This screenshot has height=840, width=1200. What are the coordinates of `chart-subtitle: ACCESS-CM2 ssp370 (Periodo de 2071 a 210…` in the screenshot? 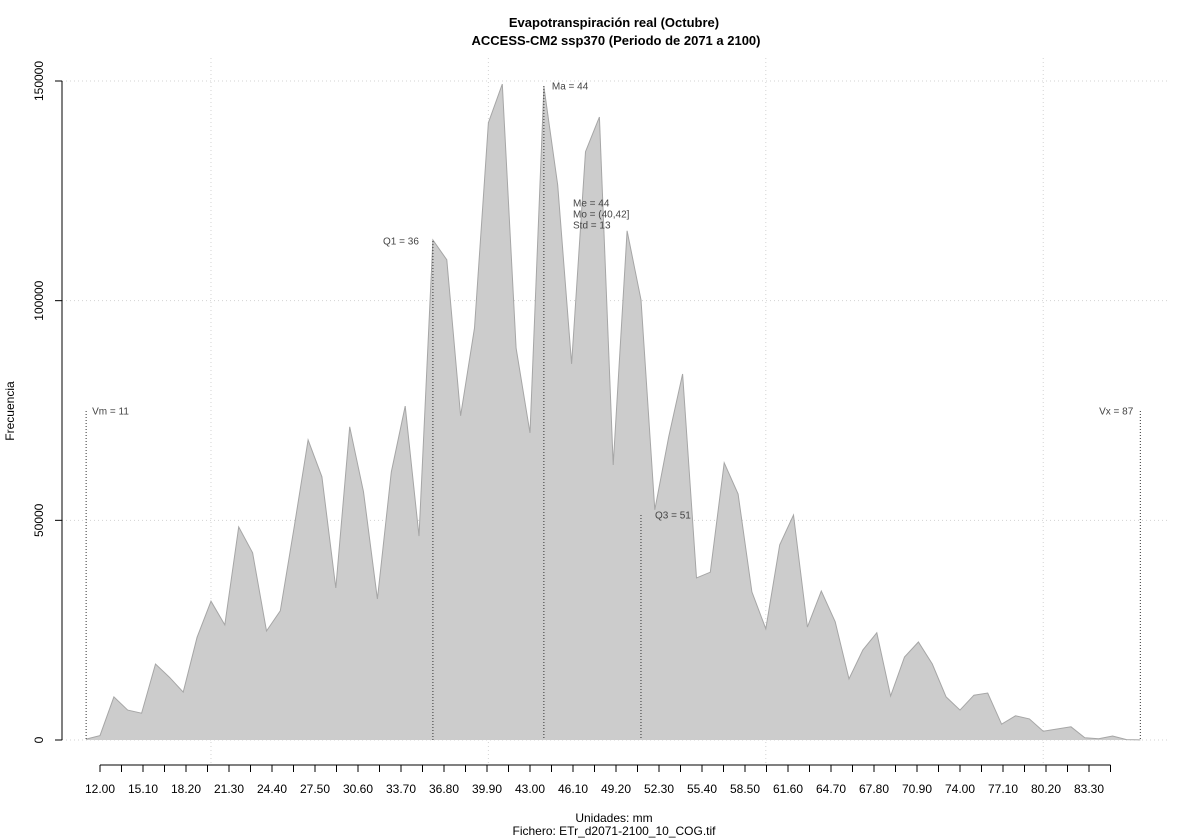 It's located at (615, 40).